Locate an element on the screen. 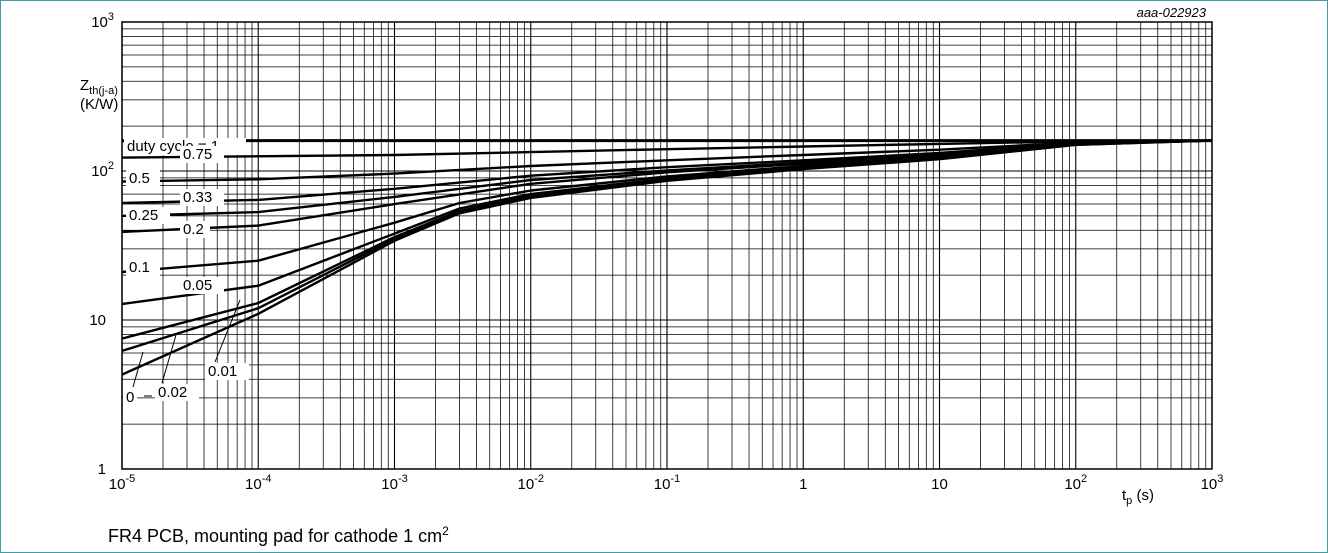 The height and width of the screenshot is (553, 1328). label-0-01: 0.01 is located at coordinates (222, 371).